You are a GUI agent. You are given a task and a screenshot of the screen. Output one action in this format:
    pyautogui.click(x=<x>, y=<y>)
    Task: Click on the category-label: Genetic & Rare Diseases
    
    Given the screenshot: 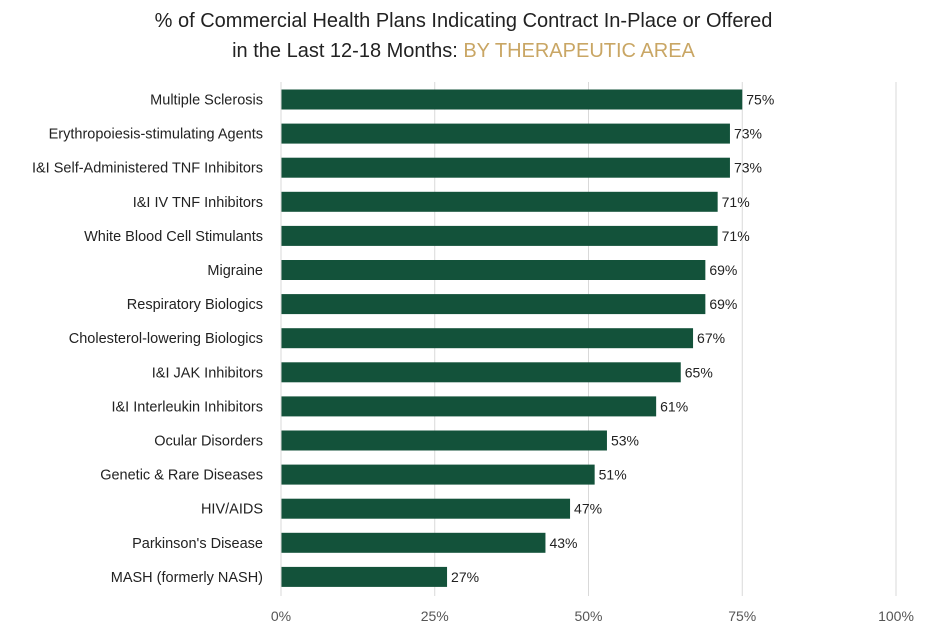 What is the action you would take?
    pyautogui.click(x=181, y=476)
    